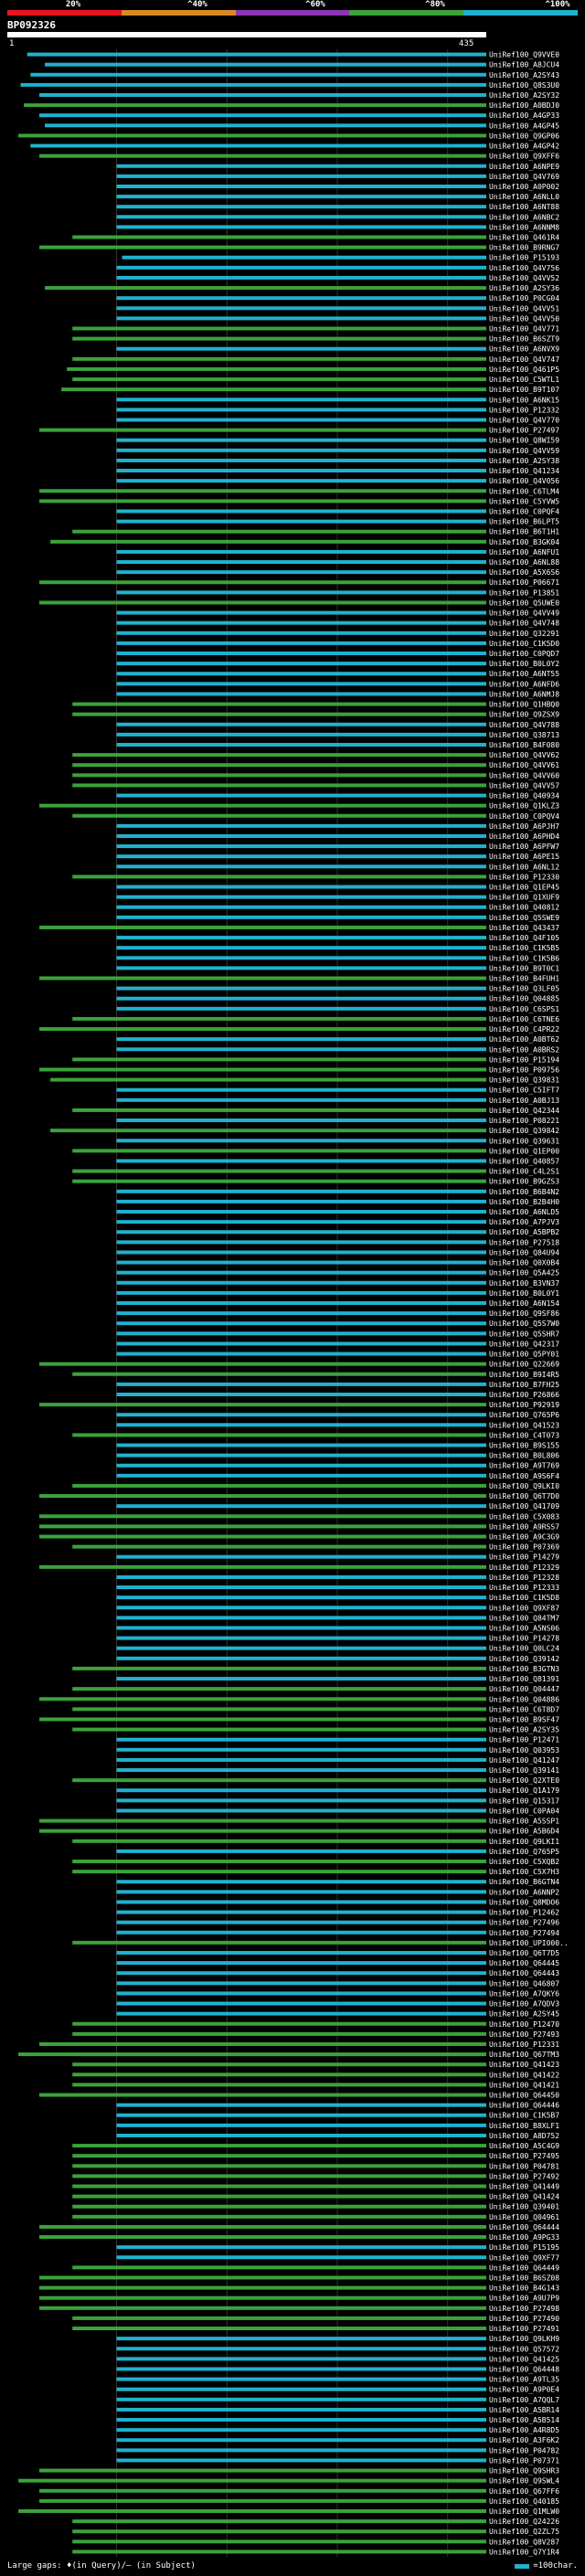 The image size is (585, 2576). Describe the element at coordinates (338, 2247) in the screenshot. I see `hit-row: UniRef100_P15195` at that location.